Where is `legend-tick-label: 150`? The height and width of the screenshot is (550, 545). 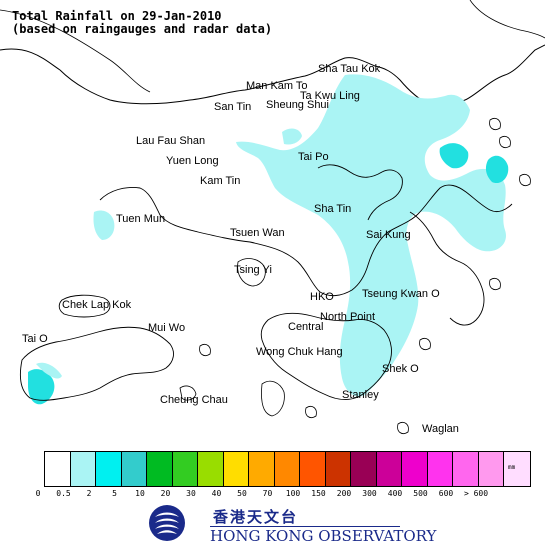
legend-tick-label: 150 is located at coordinates (318, 493).